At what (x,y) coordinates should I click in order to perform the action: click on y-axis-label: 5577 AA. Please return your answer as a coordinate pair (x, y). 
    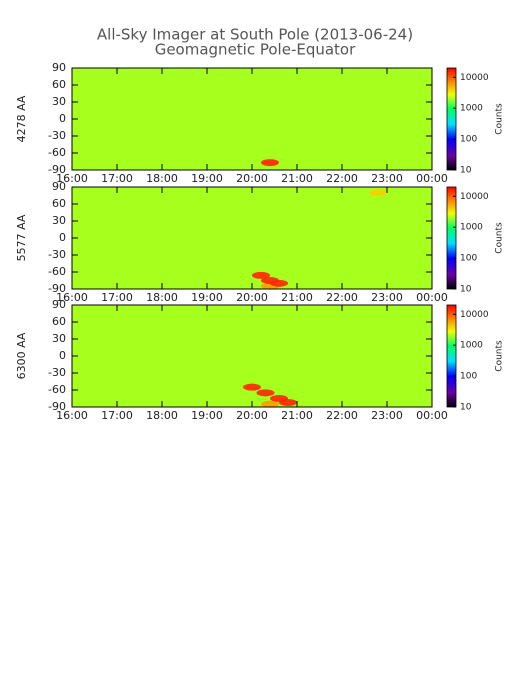
    Looking at the image, I should click on (21, 237).